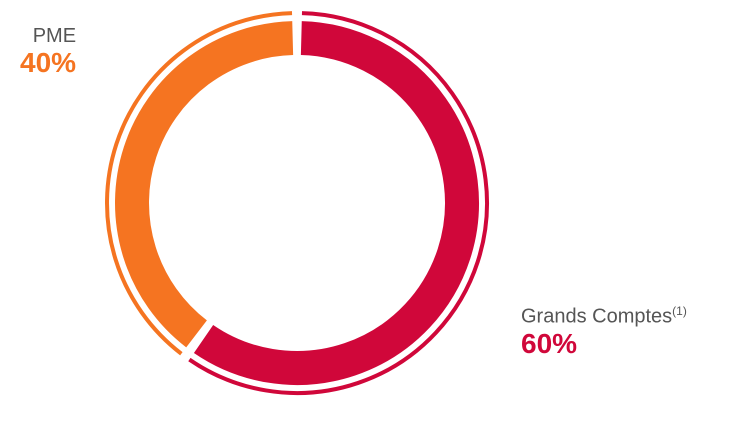 Image resolution: width=742 pixels, height=425 pixels. What do you see at coordinates (604, 331) in the screenshot?
I see `slice-label-grands-comptes: Grands Comptes(1) 60%` at bounding box center [604, 331].